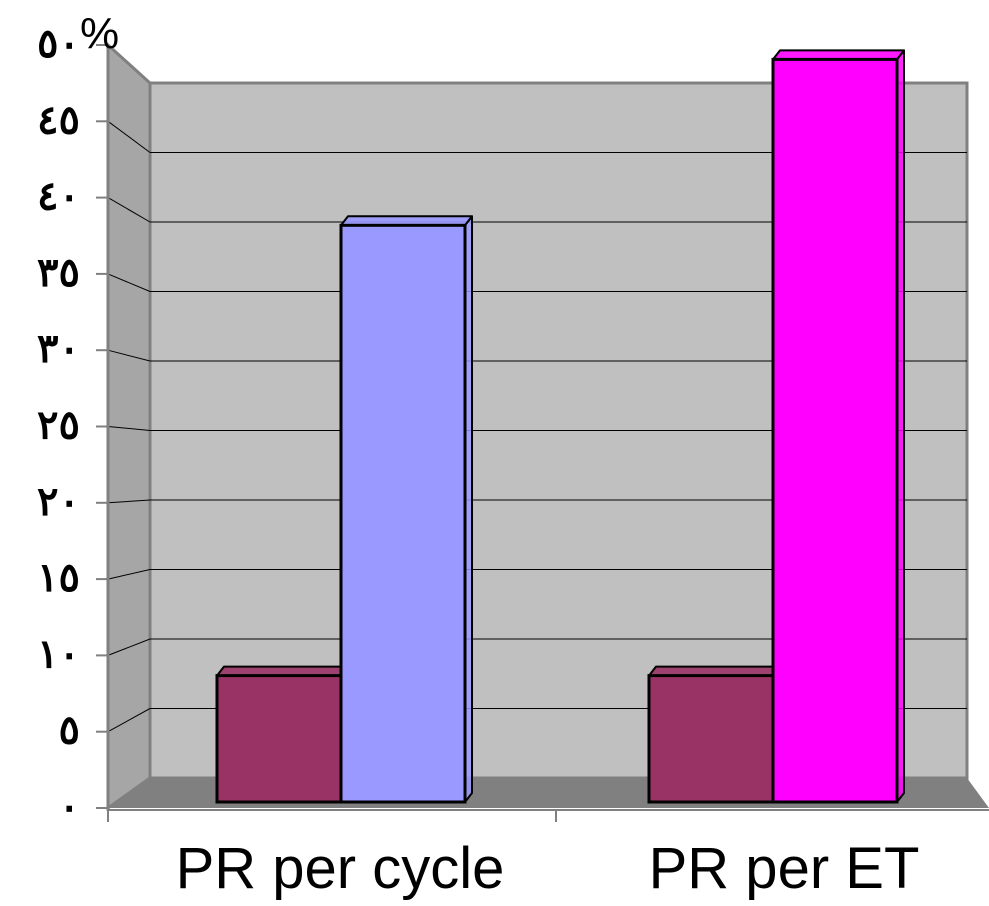 The image size is (989, 906). I want to click on y-tick-label: ٢٥, so click(58, 425).